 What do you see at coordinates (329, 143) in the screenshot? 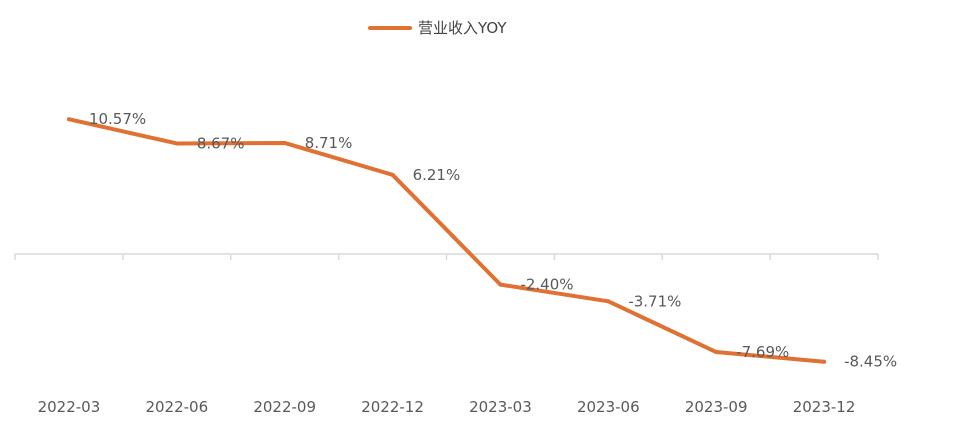
I see `data-label: 8.71%` at bounding box center [329, 143].